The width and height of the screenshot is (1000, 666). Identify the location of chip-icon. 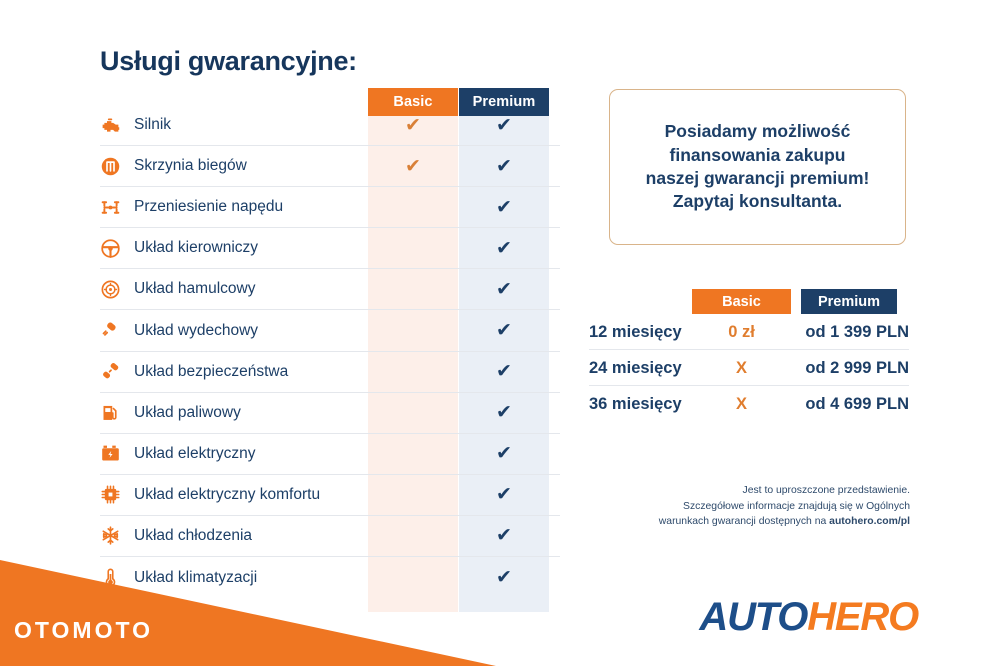
(117, 494).